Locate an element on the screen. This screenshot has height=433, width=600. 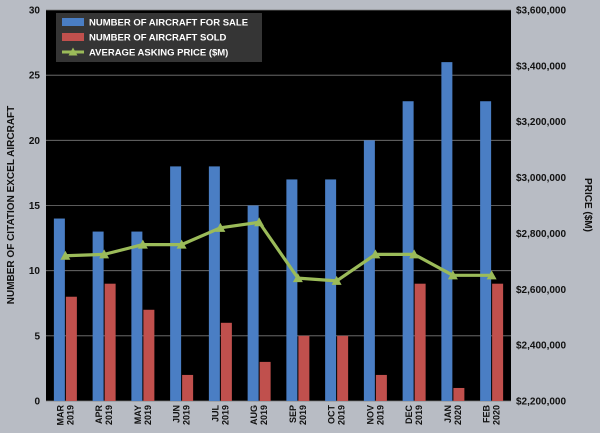
category-month: NOV is located at coordinates (370, 415).